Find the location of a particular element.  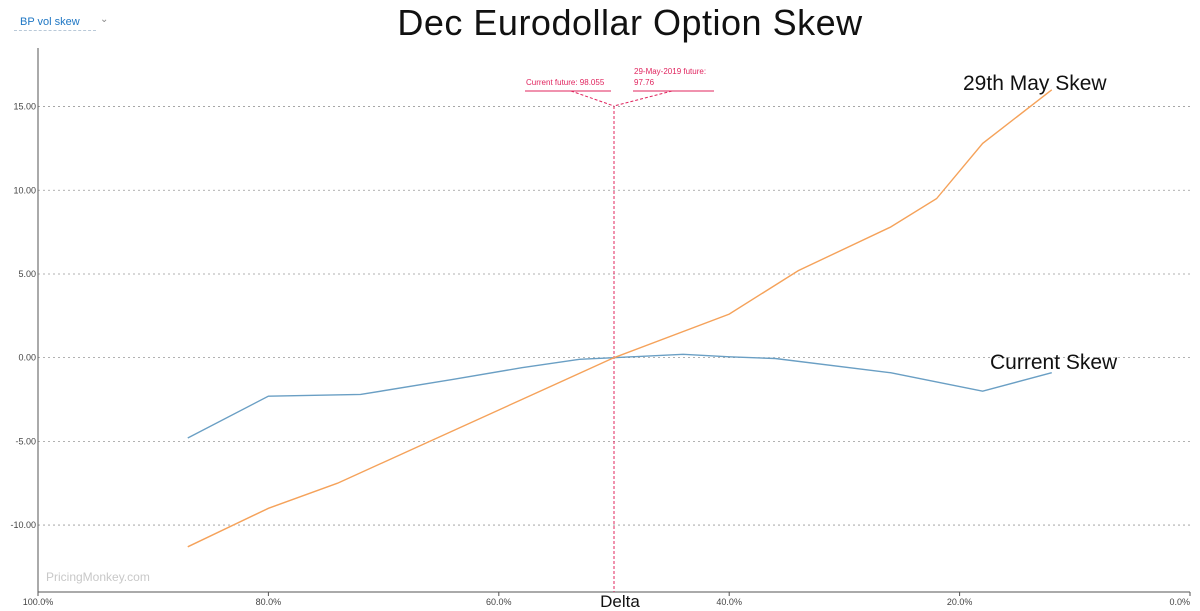

current-future-leader is located at coordinates (592, 98).